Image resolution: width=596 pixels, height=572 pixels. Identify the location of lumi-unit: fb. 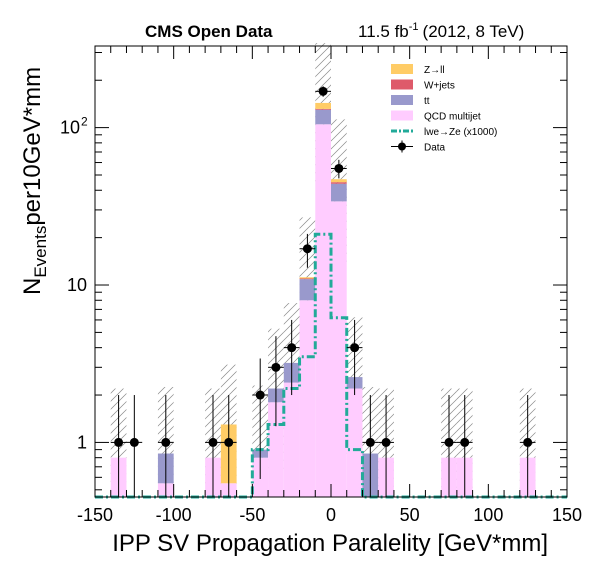
(402, 31).